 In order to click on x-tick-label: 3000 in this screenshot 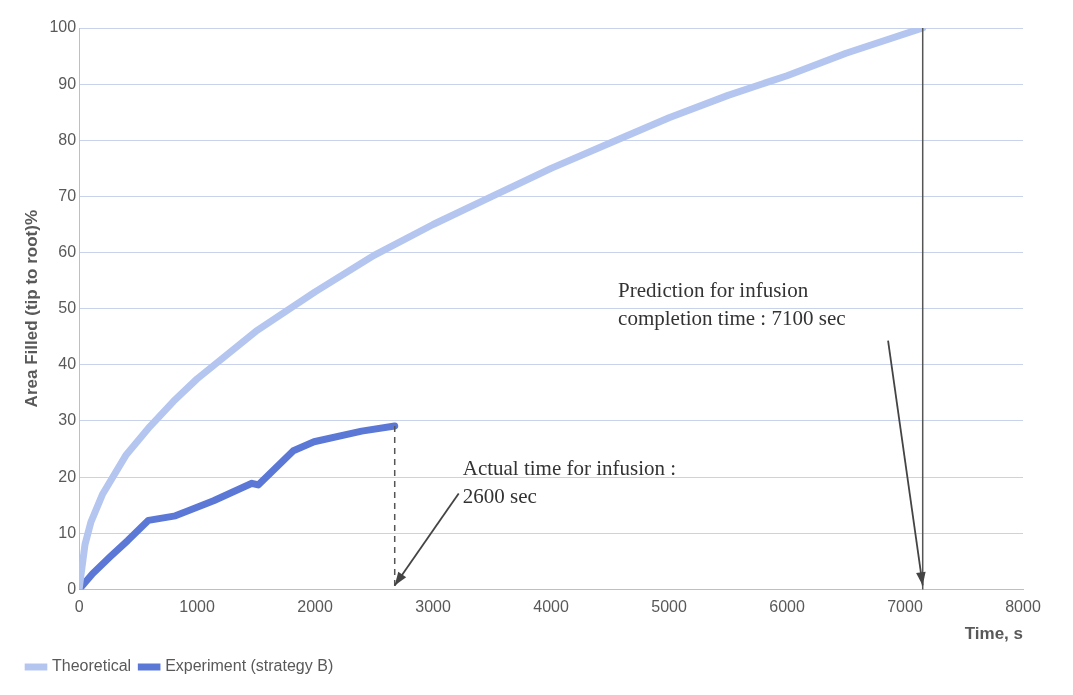, I will do `click(433, 607)`.